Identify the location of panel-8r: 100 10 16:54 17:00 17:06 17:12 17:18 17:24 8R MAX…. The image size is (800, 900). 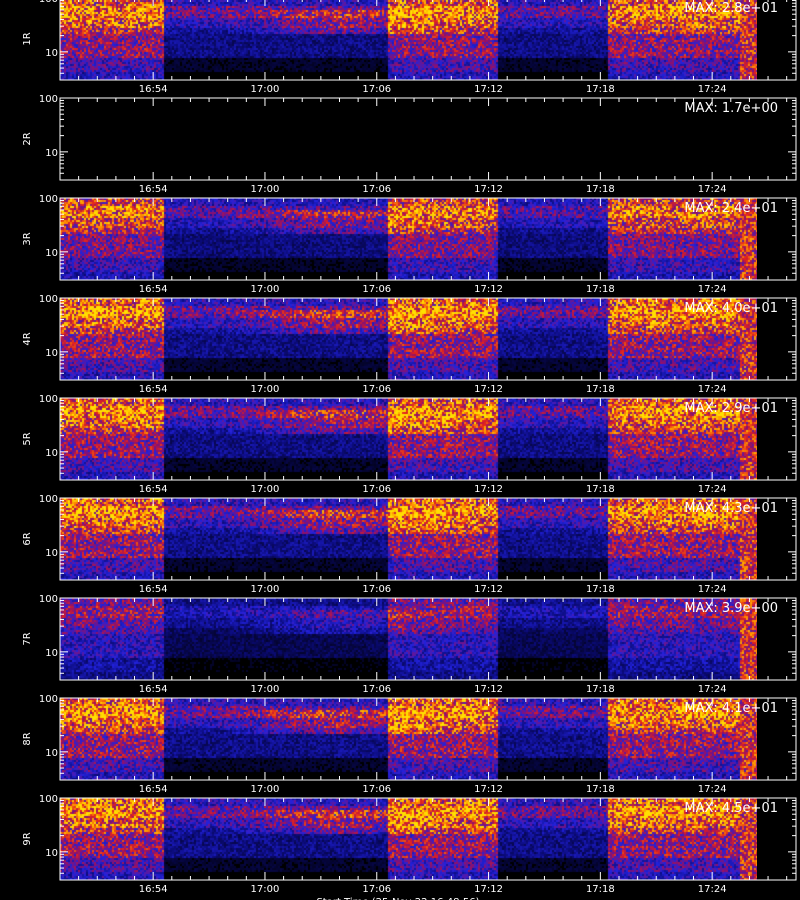
(409, 744).